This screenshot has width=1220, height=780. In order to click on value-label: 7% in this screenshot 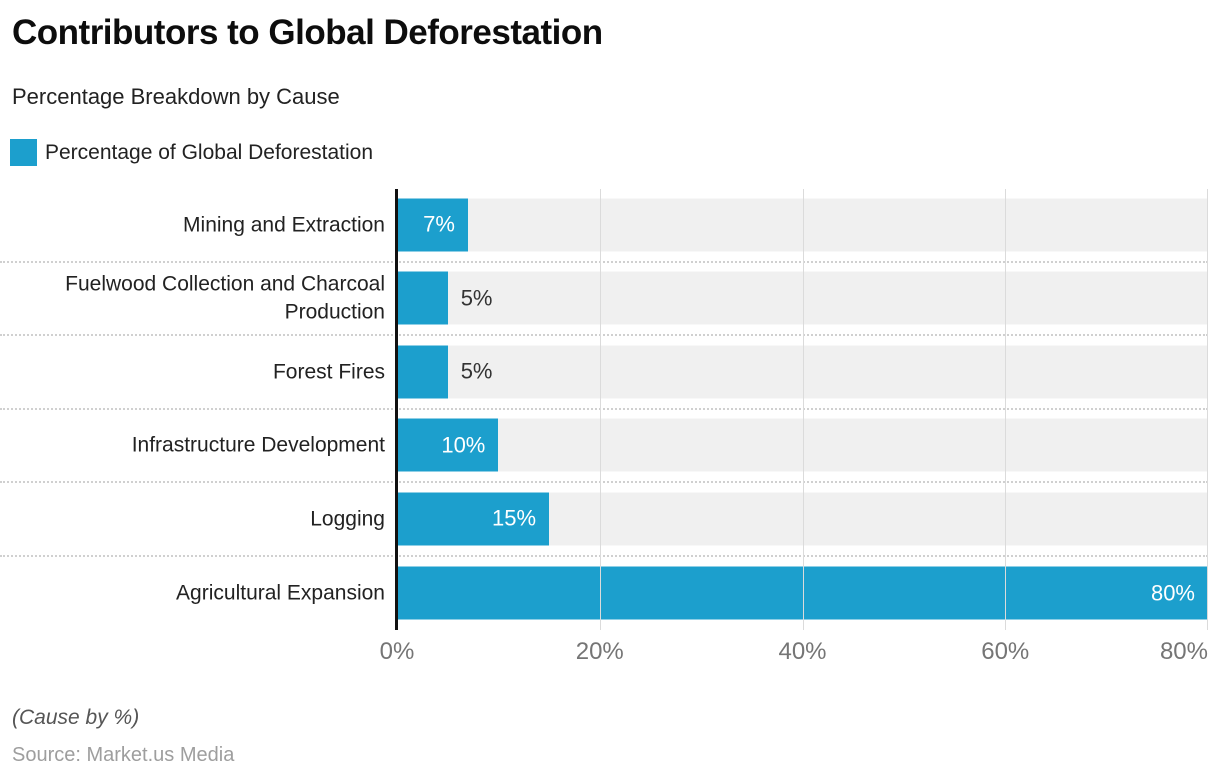, I will do `click(439, 224)`.